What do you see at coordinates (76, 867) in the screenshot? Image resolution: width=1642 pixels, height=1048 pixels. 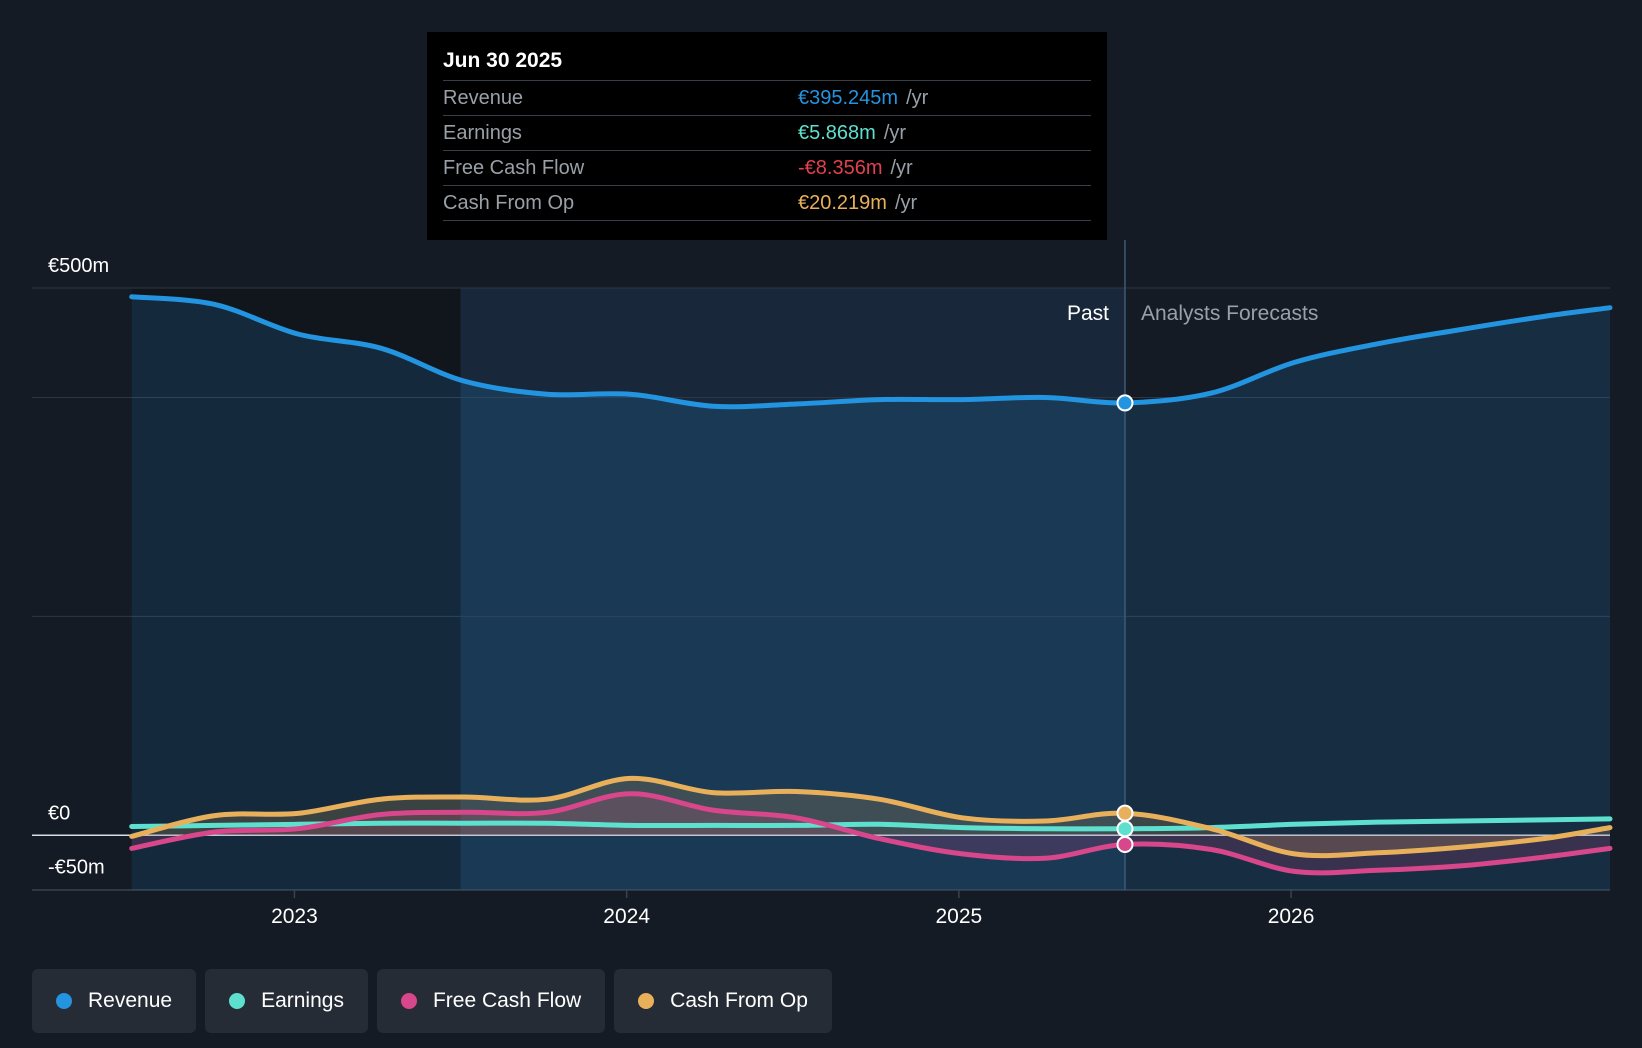 I see `y-tick-label: -€50m` at bounding box center [76, 867].